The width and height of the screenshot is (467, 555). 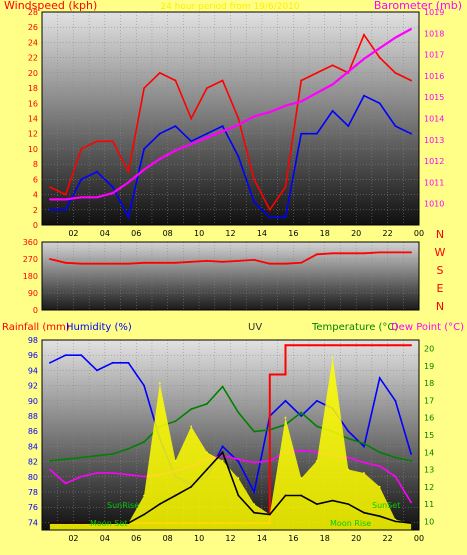 I want to click on y-tick-label: 86, so click(x=33, y=431).